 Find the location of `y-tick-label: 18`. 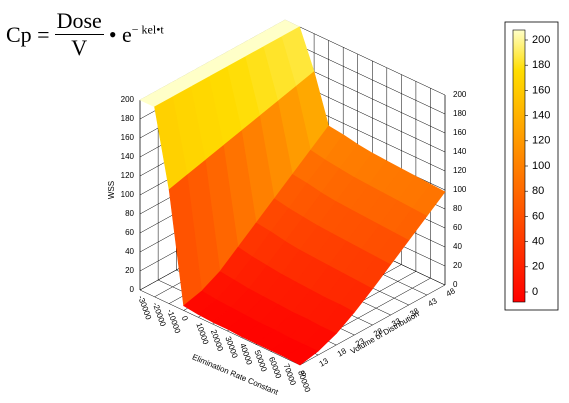

y-tick-label: 18 is located at coordinates (342, 352).